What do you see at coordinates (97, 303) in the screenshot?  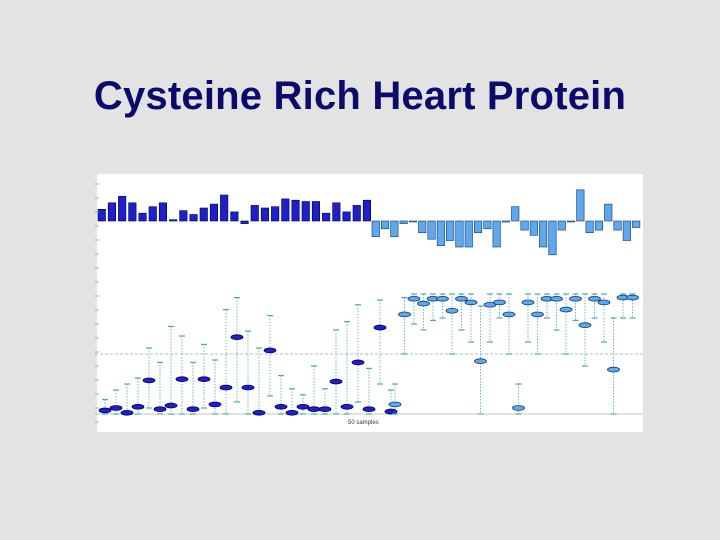 I see `figure-axis` at bounding box center [97, 303].